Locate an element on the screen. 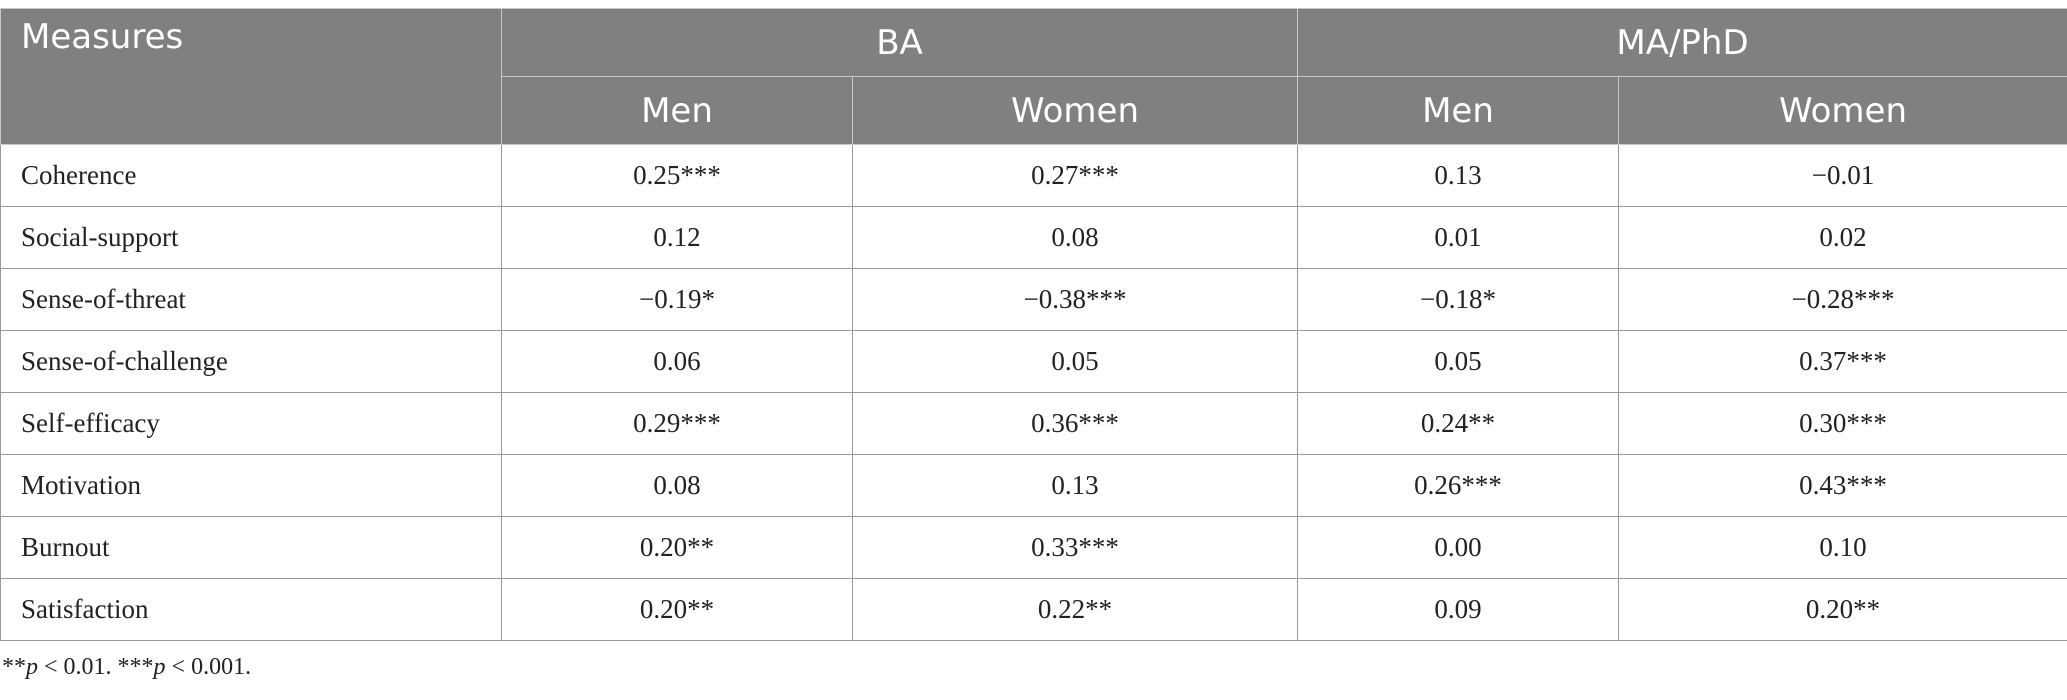 The width and height of the screenshot is (2067, 700). header-measures: Measures is located at coordinates (251, 76).